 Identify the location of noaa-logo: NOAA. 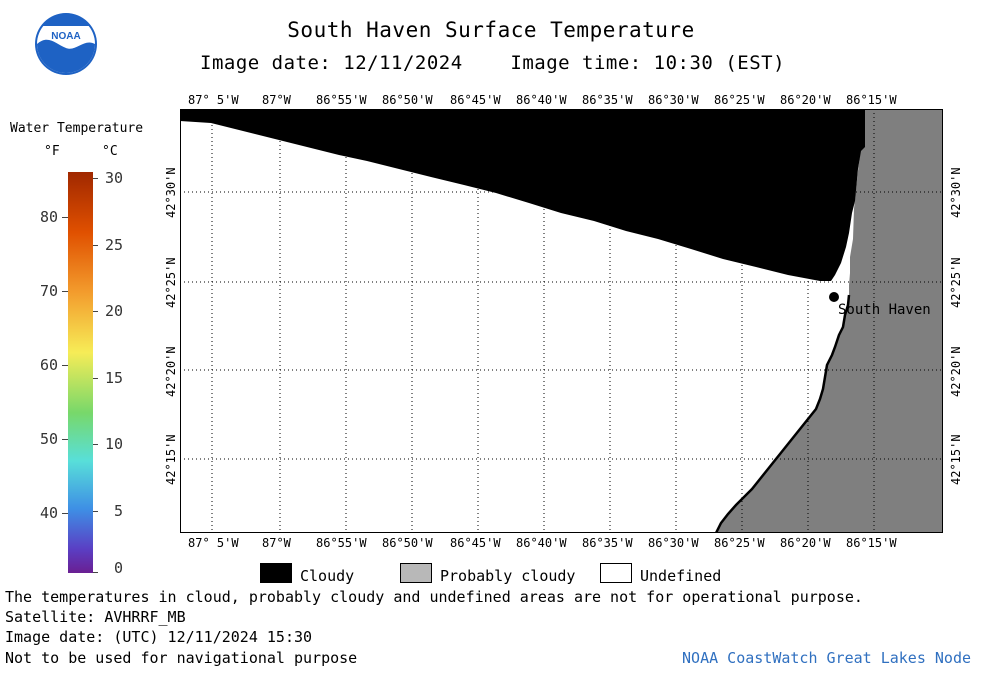
(66, 44).